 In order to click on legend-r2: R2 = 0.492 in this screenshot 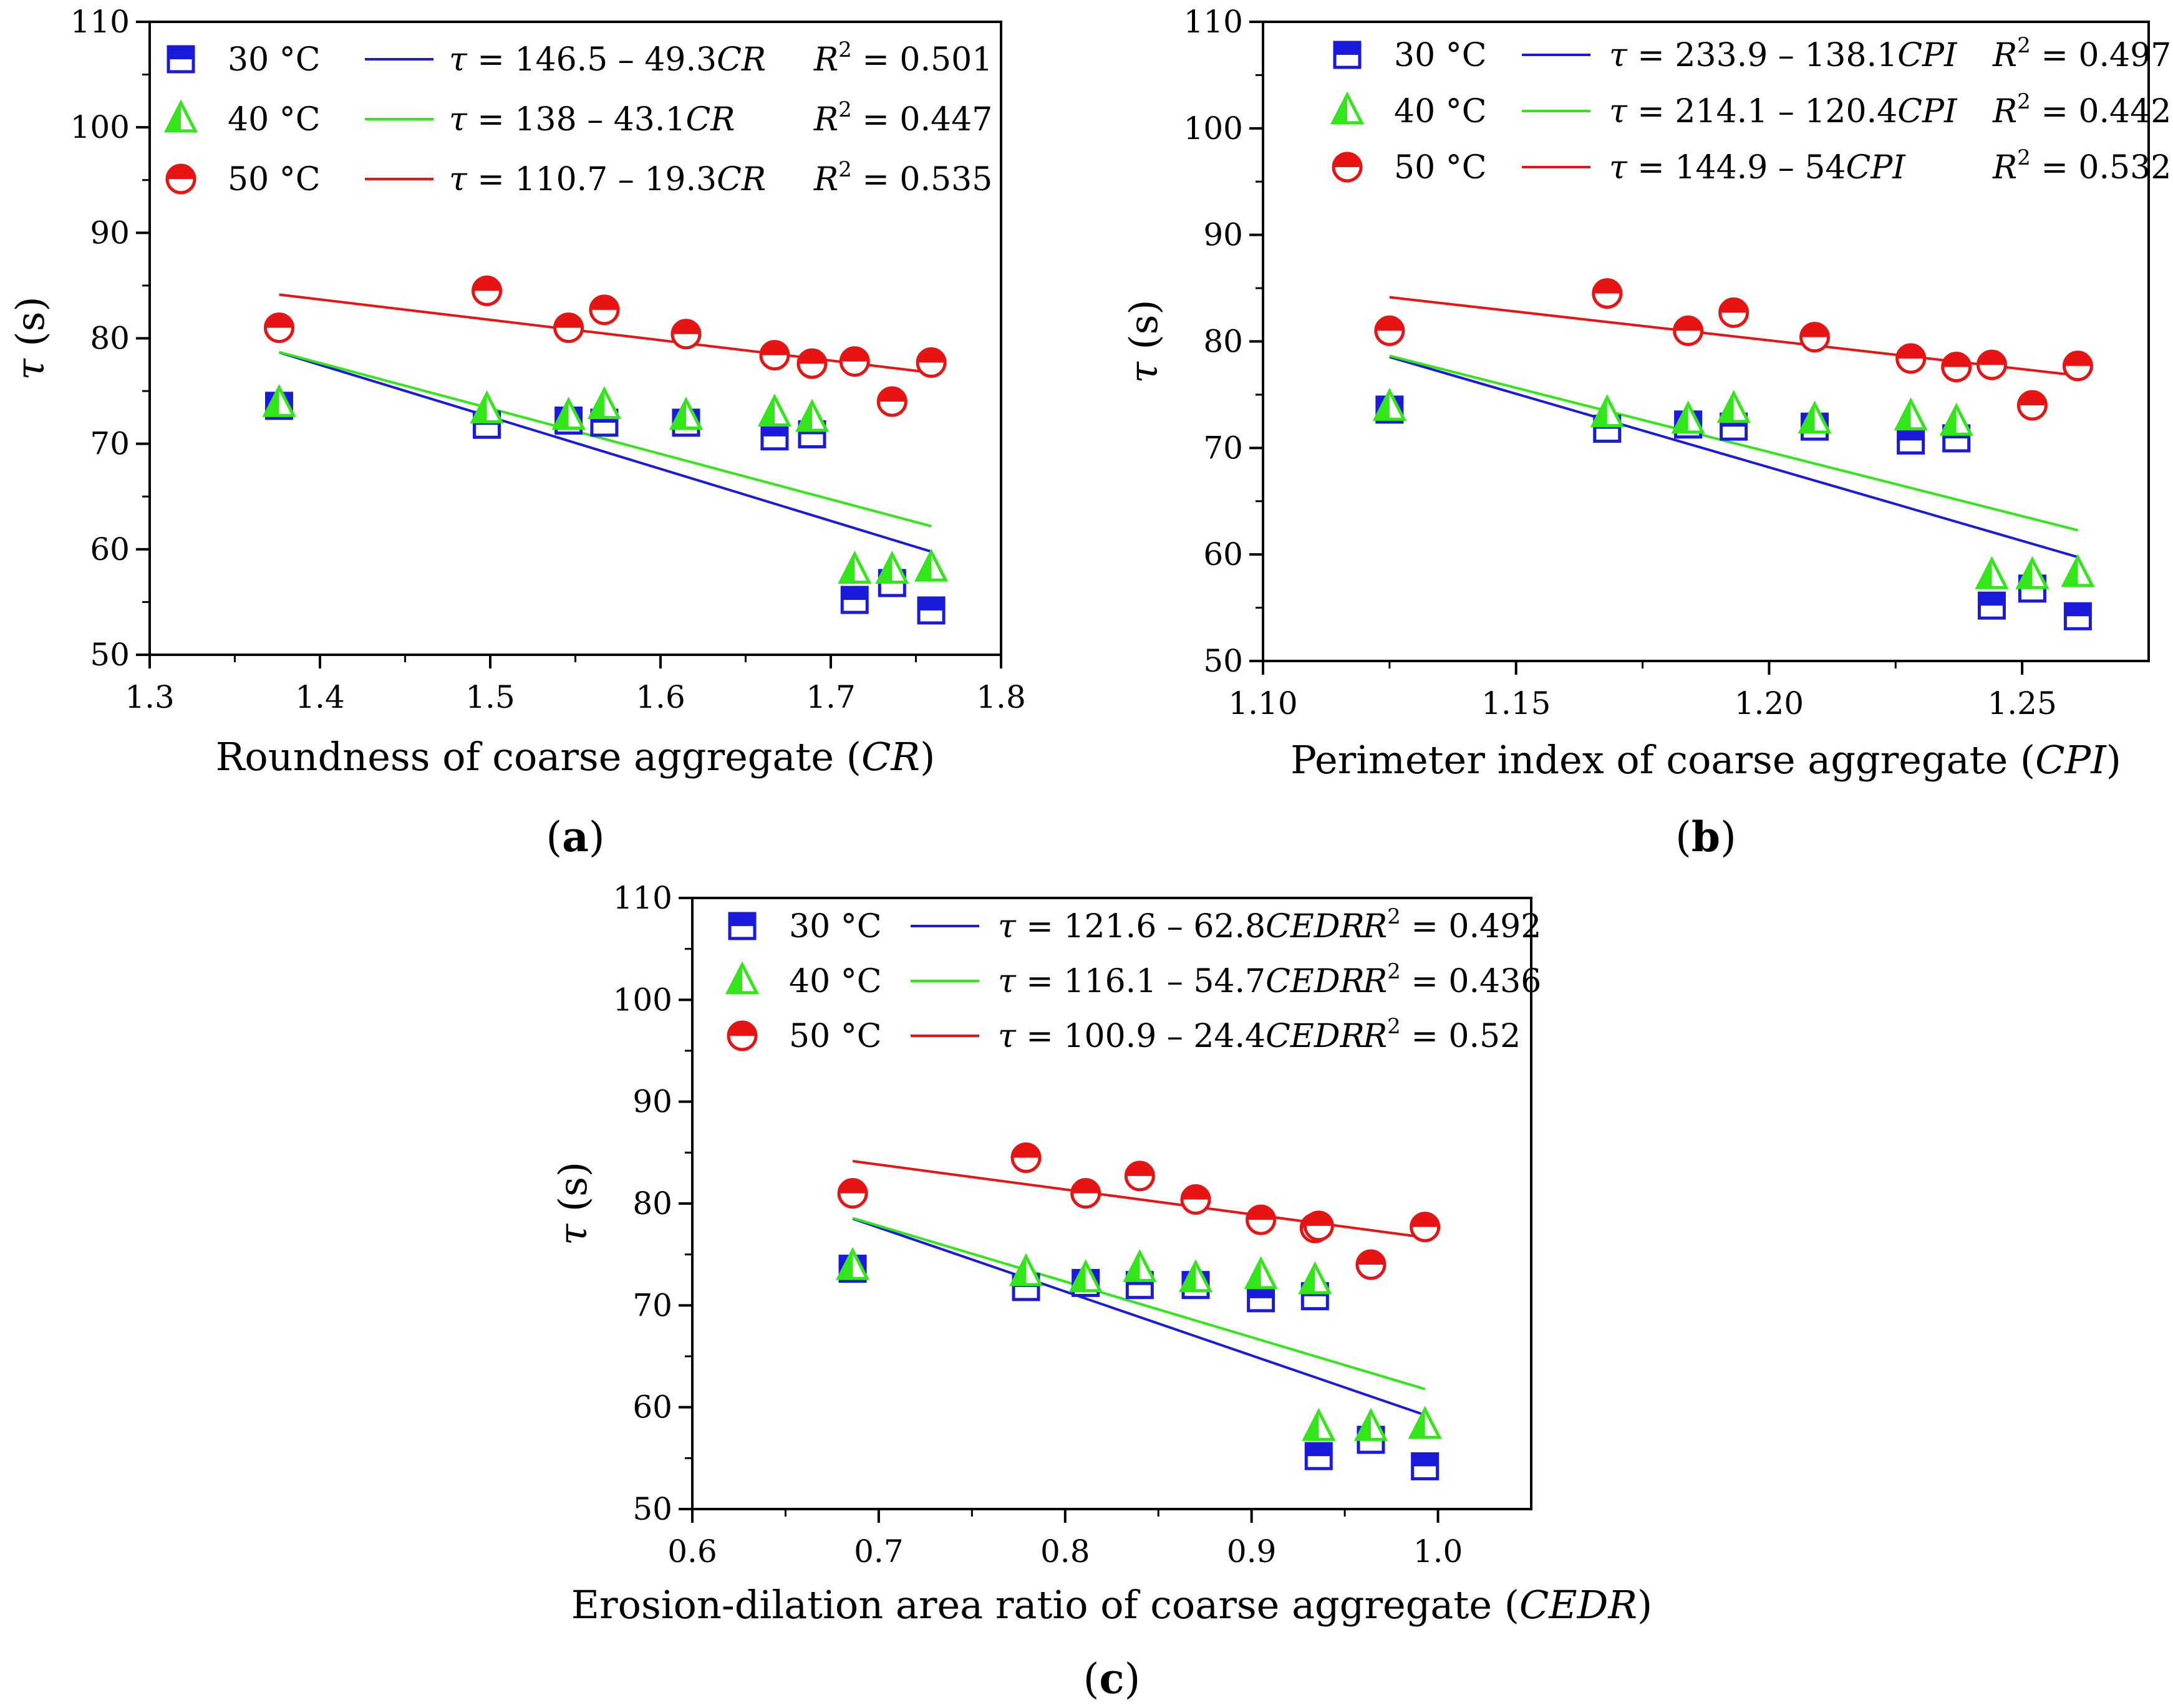, I will do `click(1452, 924)`.